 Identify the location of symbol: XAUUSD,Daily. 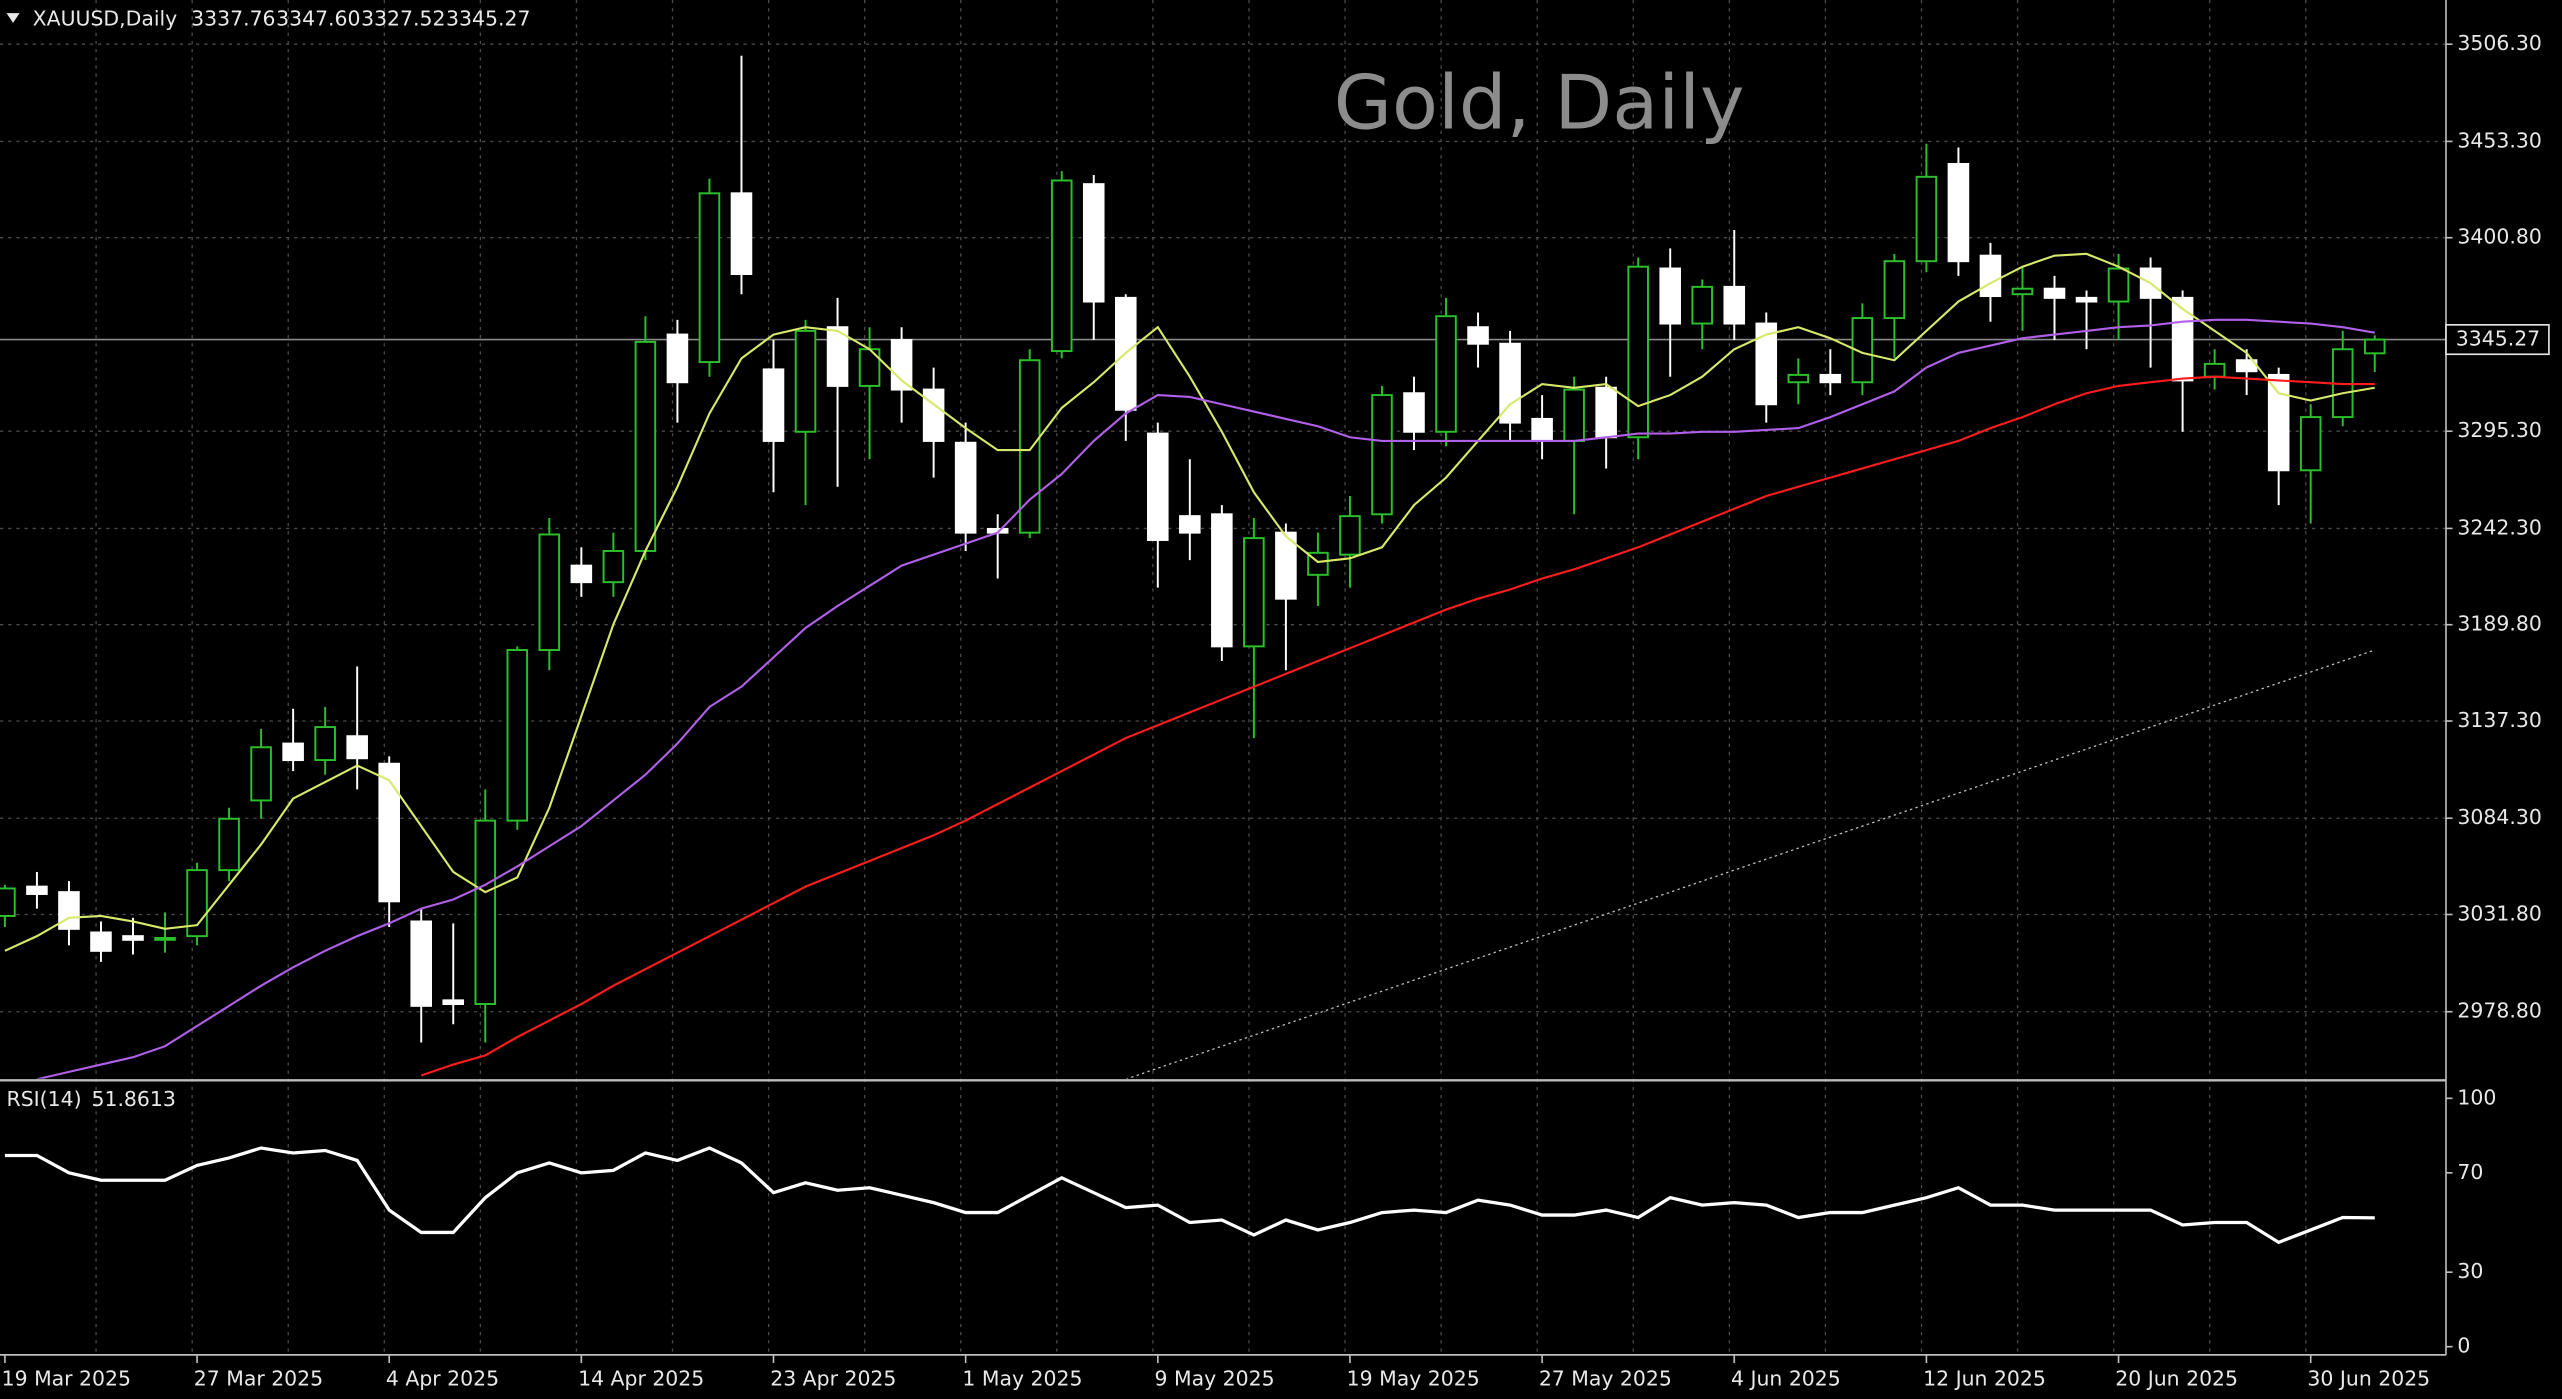
(105, 19).